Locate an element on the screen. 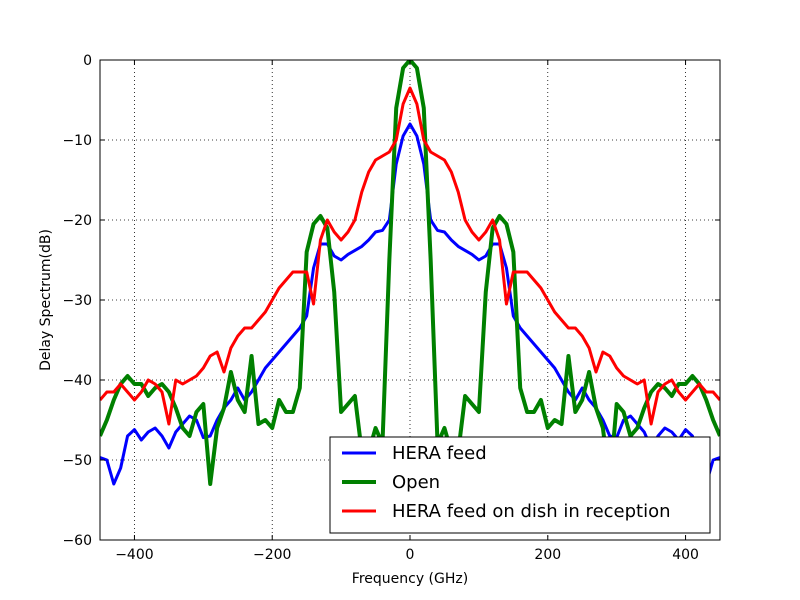 The image size is (800, 600). x-tick-label: 400 is located at coordinates (685, 555).